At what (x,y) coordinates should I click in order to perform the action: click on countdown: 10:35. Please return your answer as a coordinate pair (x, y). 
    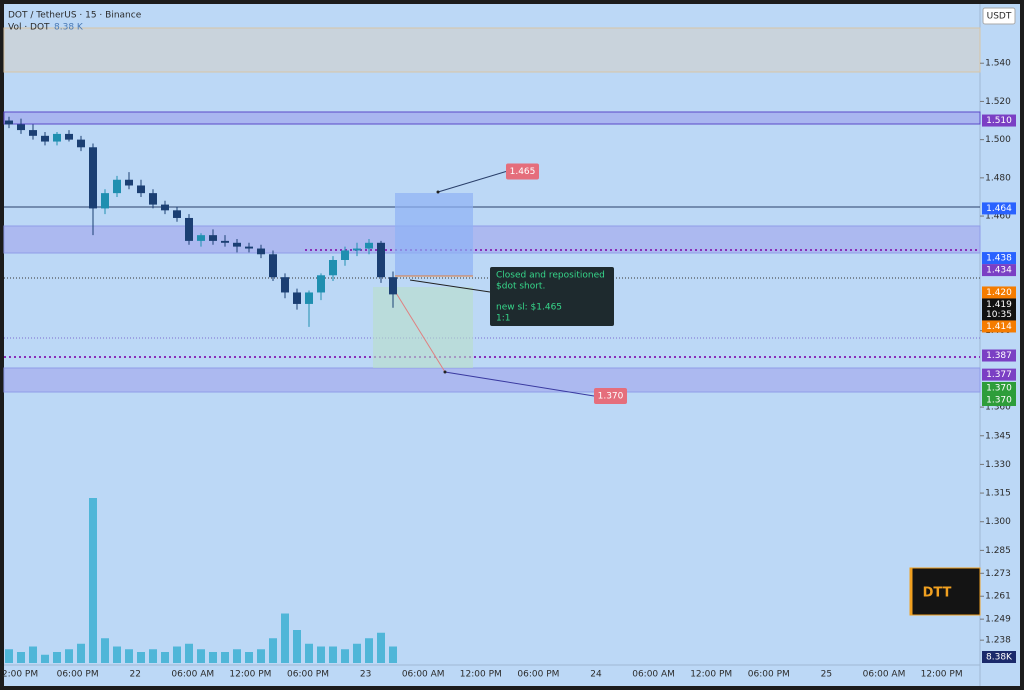
    Looking at the image, I should click on (999, 315).